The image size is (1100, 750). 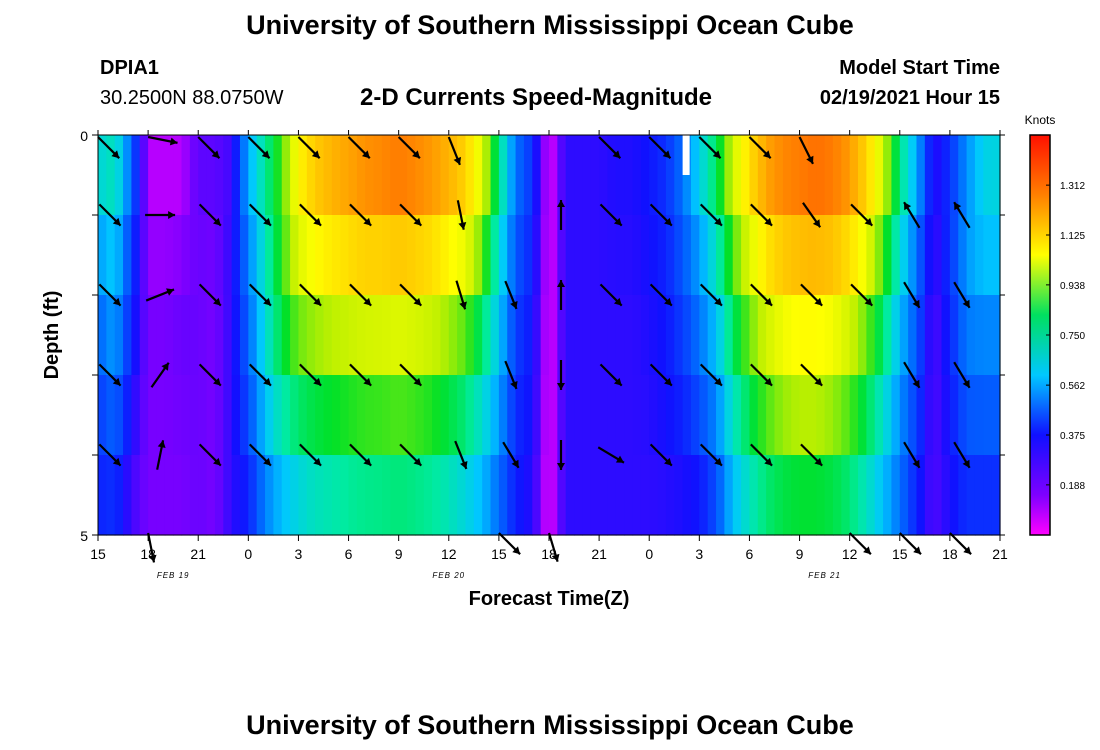 What do you see at coordinates (824, 575) in the screenshot?
I see `date-label: FEB 21` at bounding box center [824, 575].